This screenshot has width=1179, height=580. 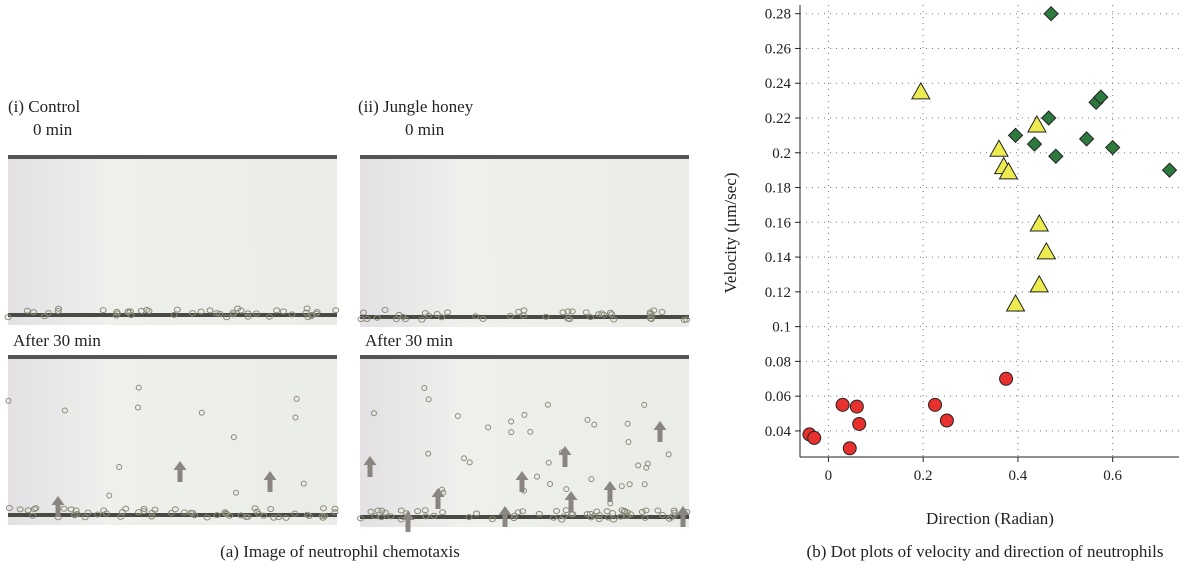 I want to click on panel-title: (ii) Jungle honey, so click(x=416, y=106).